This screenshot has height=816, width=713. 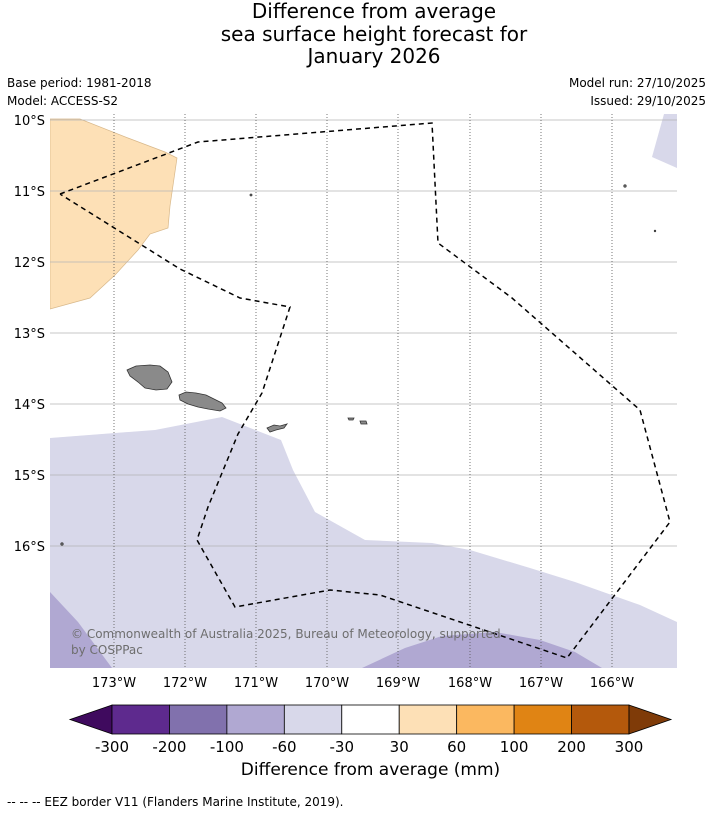 I want to click on savaii-island, so click(x=149, y=377).